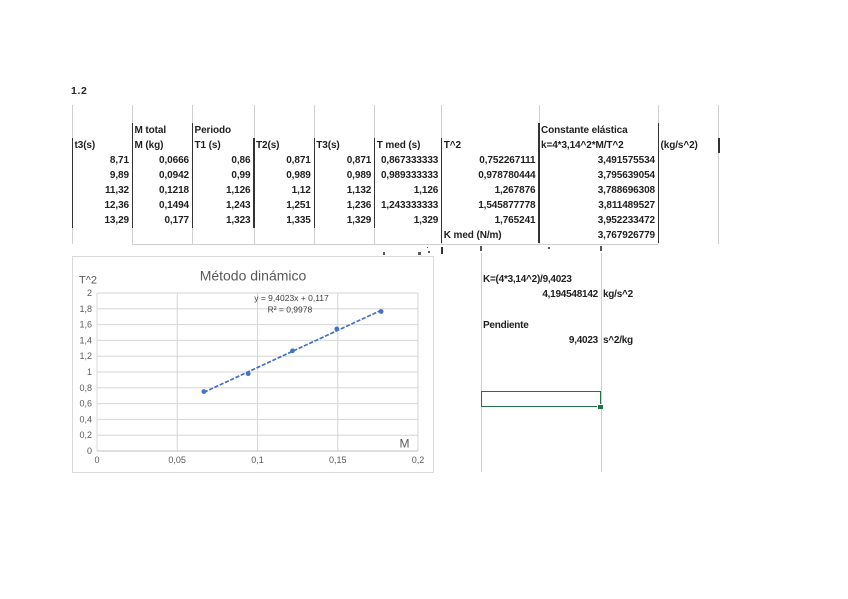 The image size is (848, 599). Describe the element at coordinates (177, 460) in the screenshot. I see `svg-text: 0,05` at that location.